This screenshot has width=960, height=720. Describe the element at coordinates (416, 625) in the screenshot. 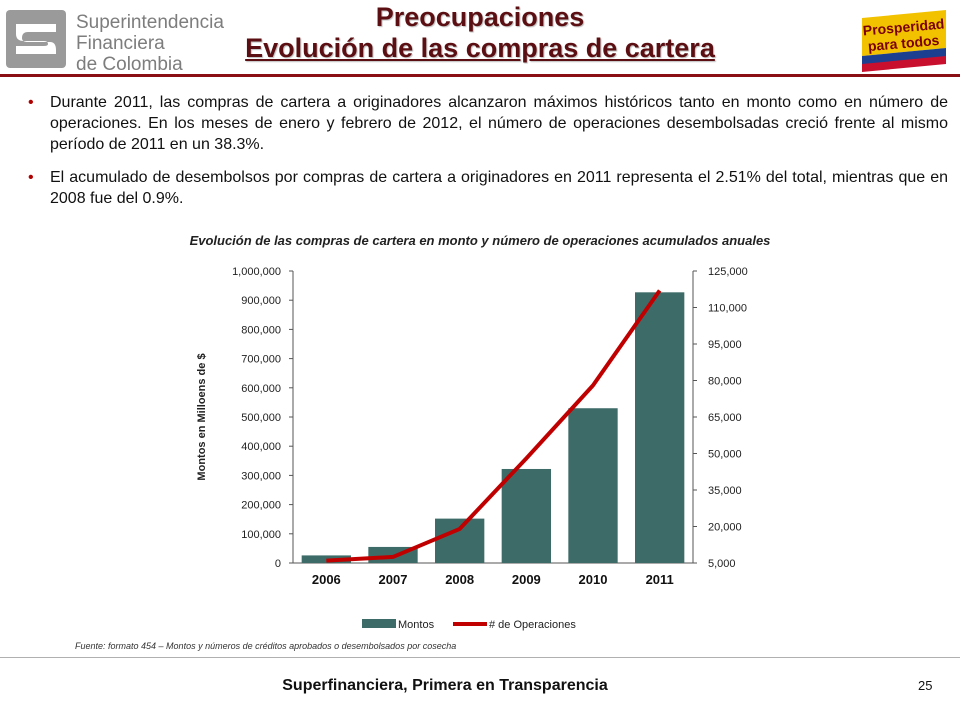

I see `legend-montos-label: Montos` at that location.